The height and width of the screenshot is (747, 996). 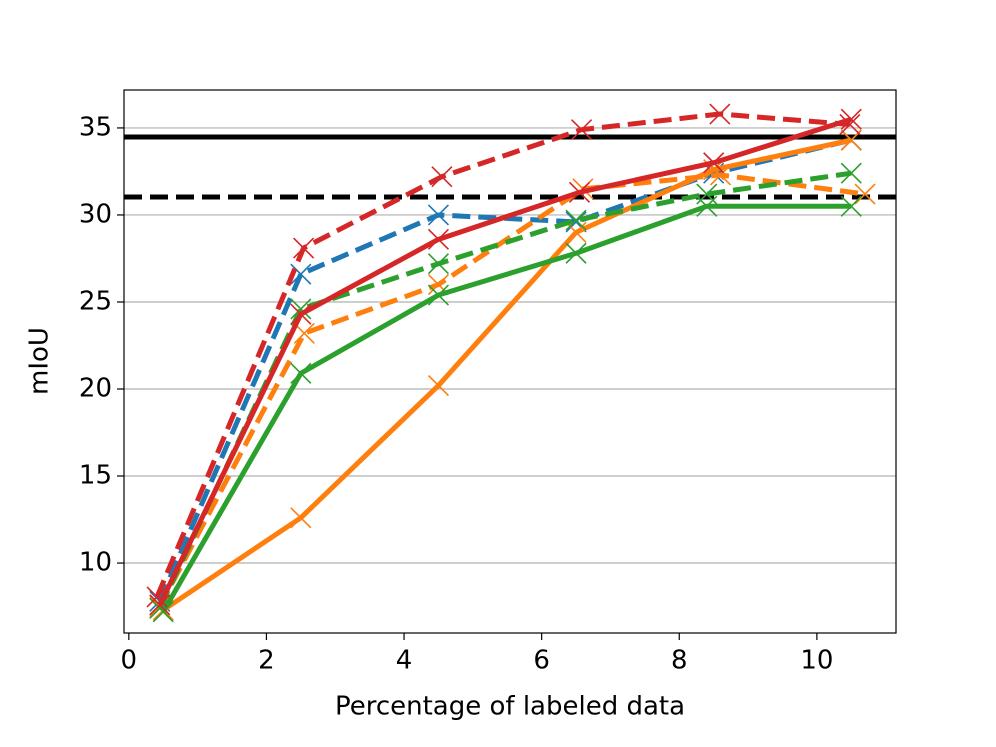 I want to click on y-tick-label: 15, so click(x=95, y=476).